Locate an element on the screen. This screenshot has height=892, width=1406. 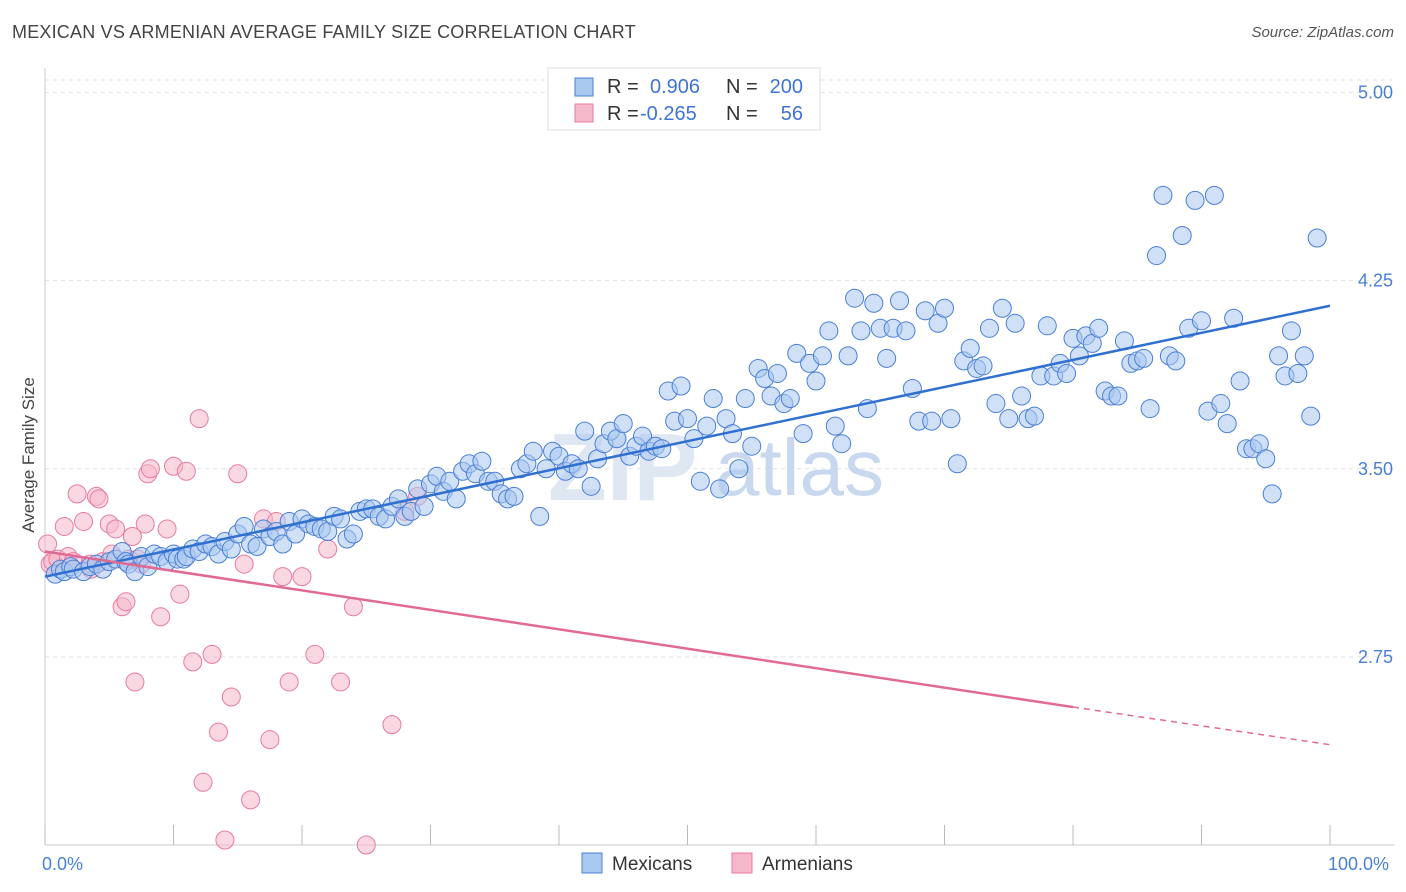
legend-n-label-1: N = is located at coordinates (742, 87).